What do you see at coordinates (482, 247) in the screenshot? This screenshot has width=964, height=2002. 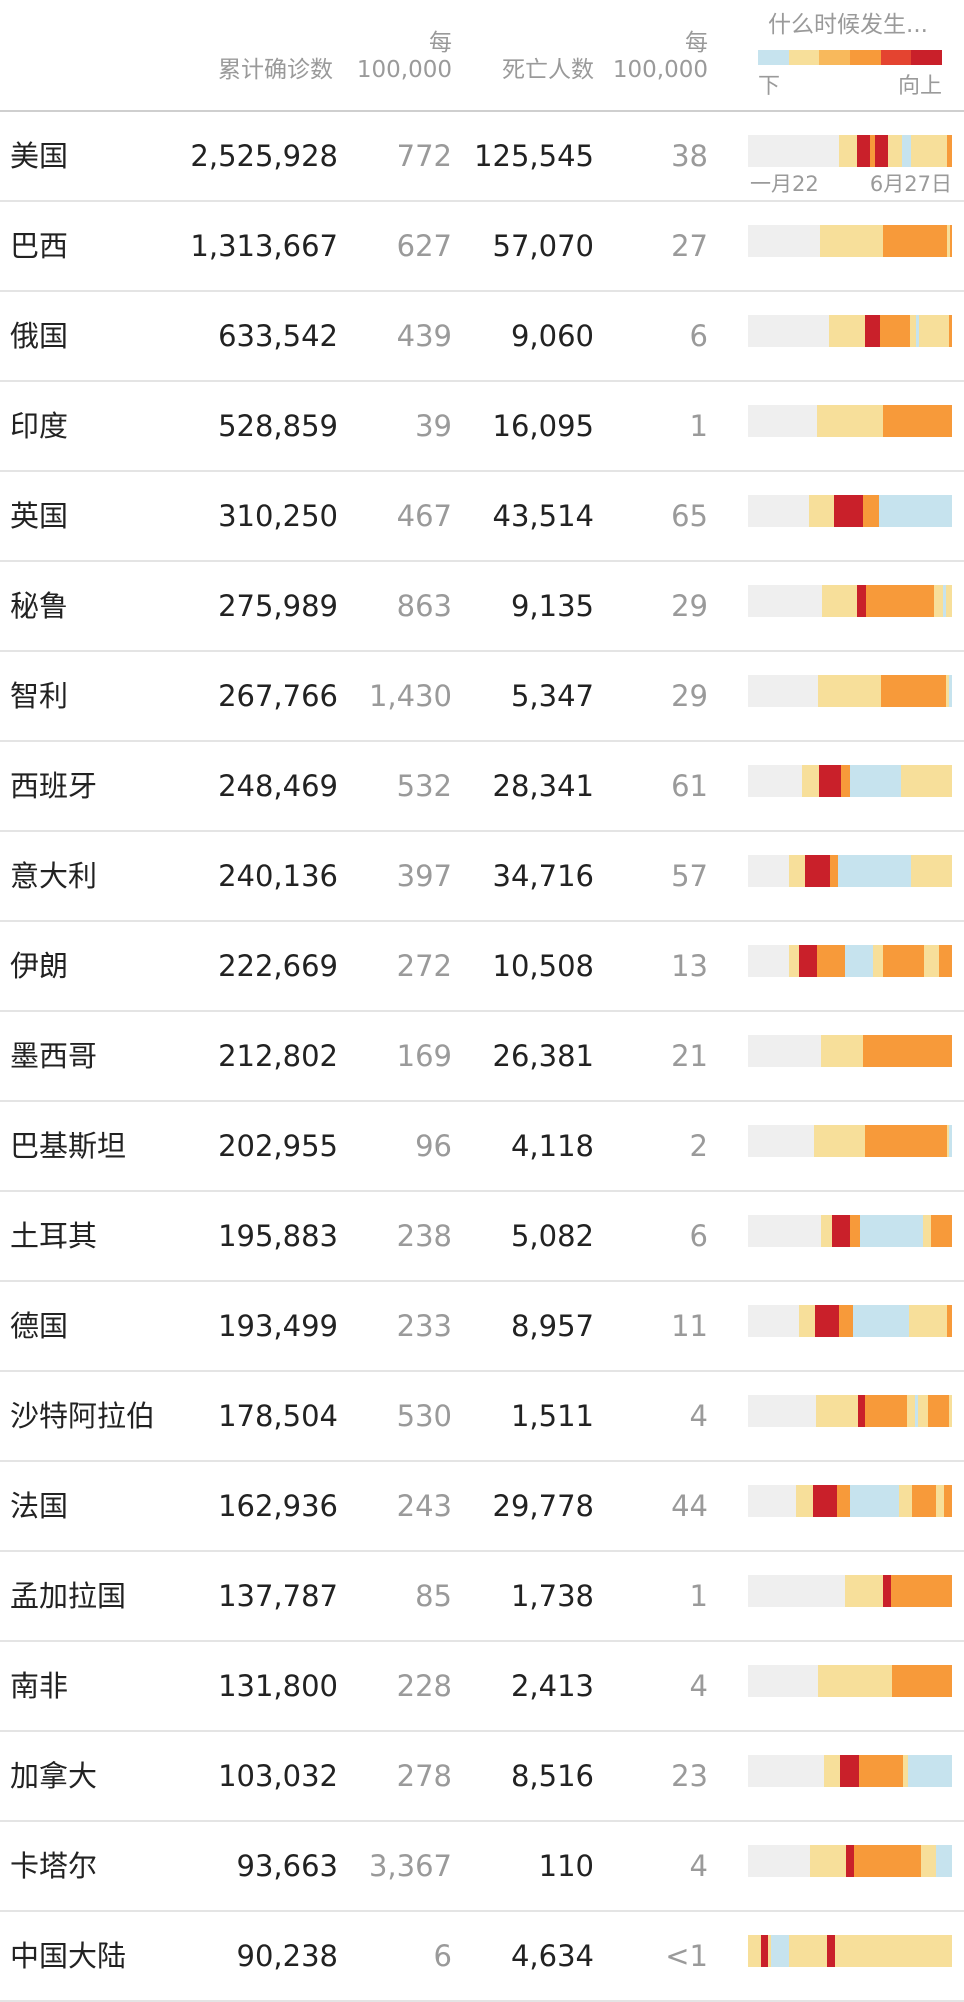 I see `table-row: 巴西 1,313,667 627 57,070 27` at bounding box center [482, 247].